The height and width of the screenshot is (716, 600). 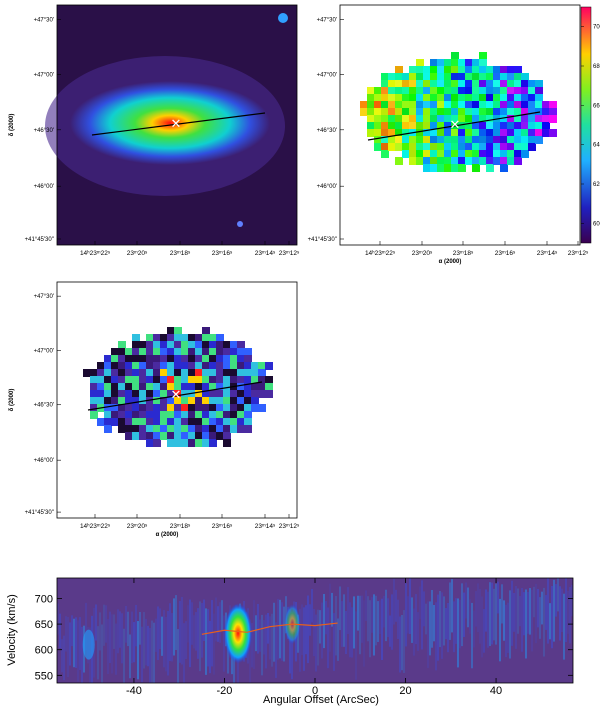 I want to click on y-tick-label: +46°00', so click(x=327, y=187).